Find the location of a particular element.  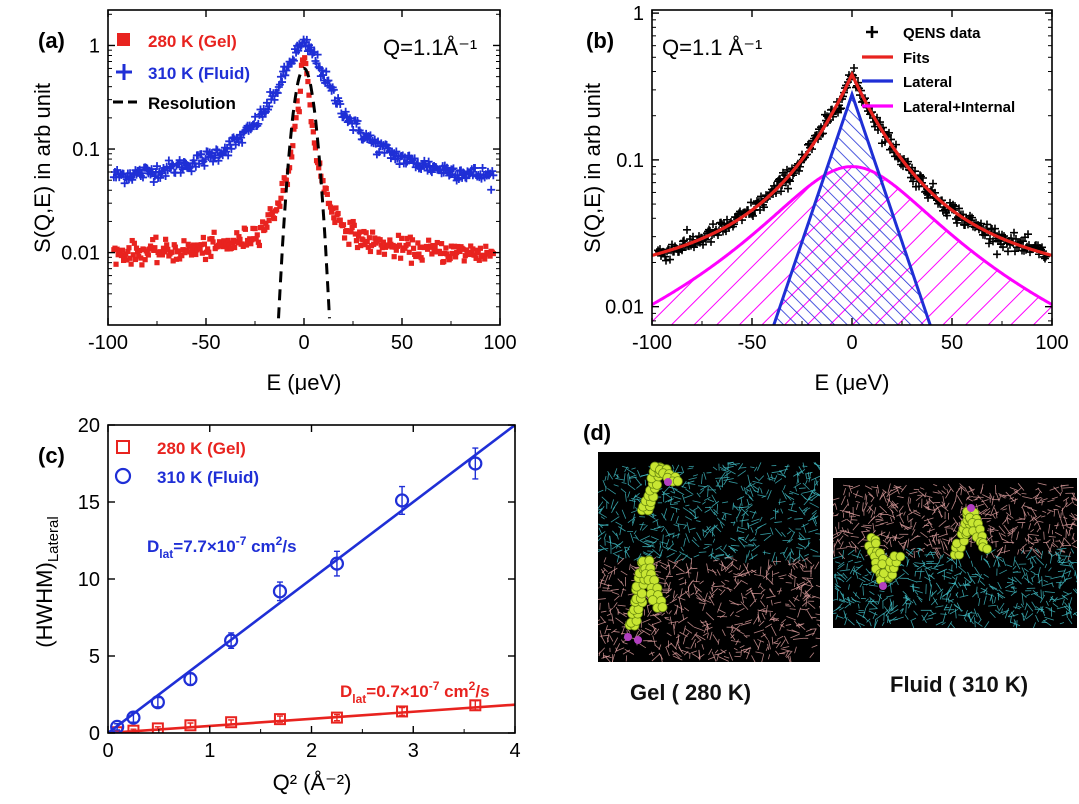

legend-qens-marker is located at coordinates (872, 32).